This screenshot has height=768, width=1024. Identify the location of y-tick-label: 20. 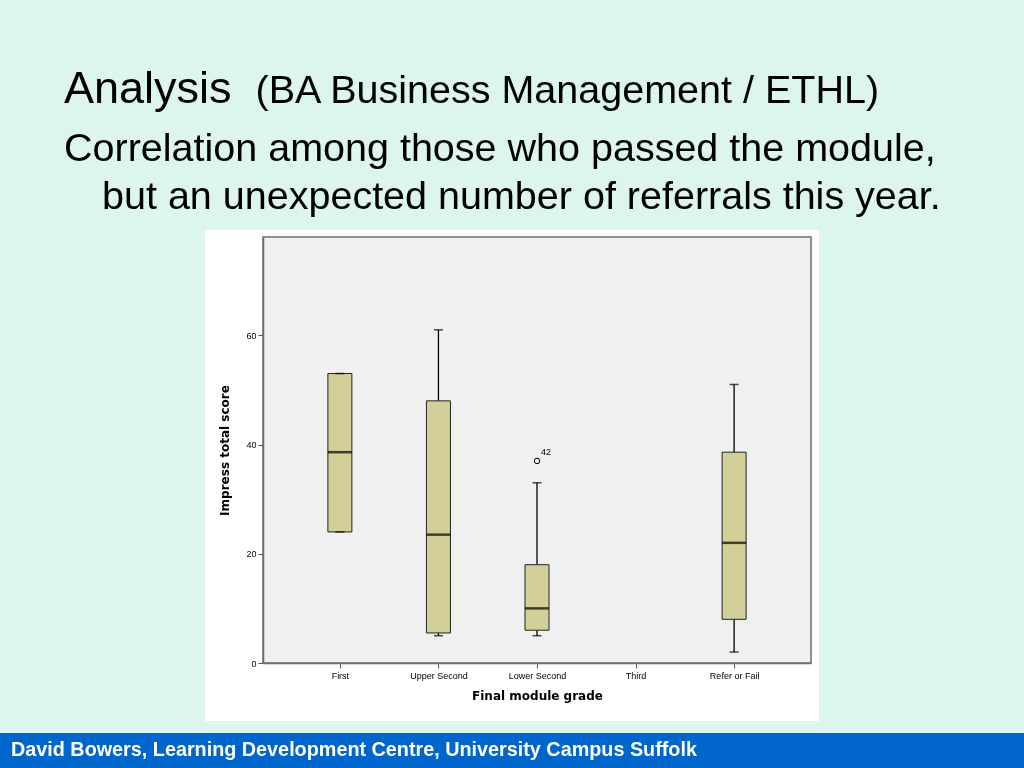
(251, 554).